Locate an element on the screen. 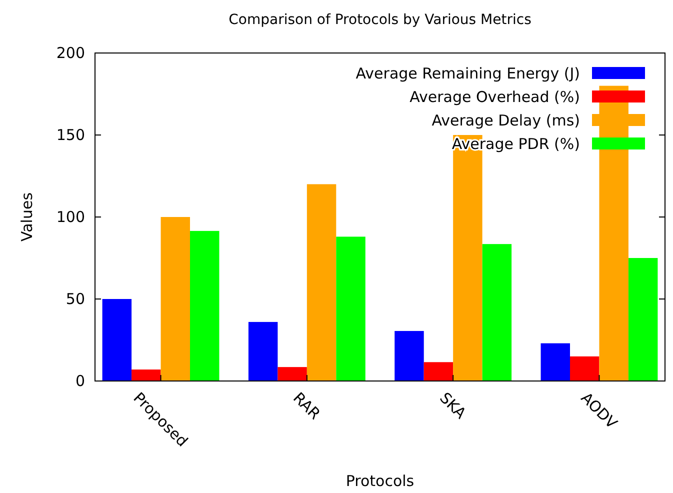 This screenshot has height=493, width=673. y-tick-label: 50 is located at coordinates (75, 299).